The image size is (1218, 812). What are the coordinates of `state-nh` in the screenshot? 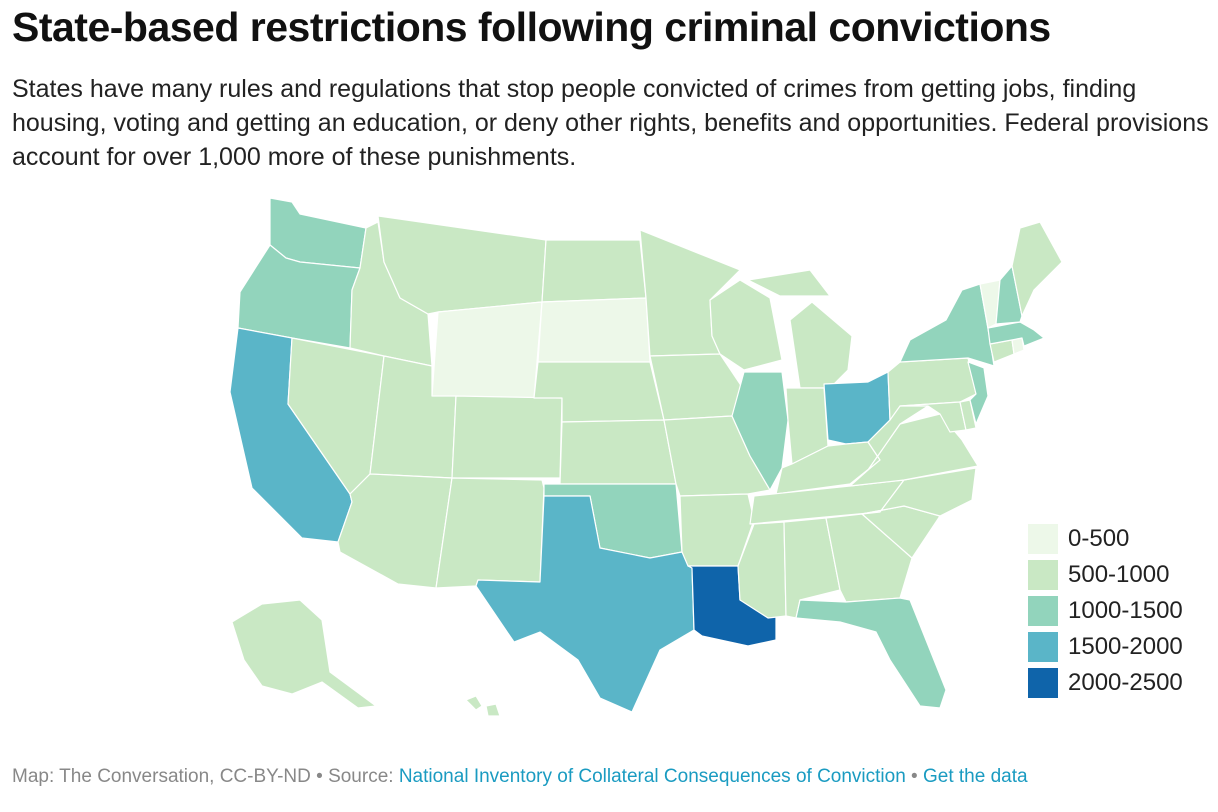 It's located at (1009, 295).